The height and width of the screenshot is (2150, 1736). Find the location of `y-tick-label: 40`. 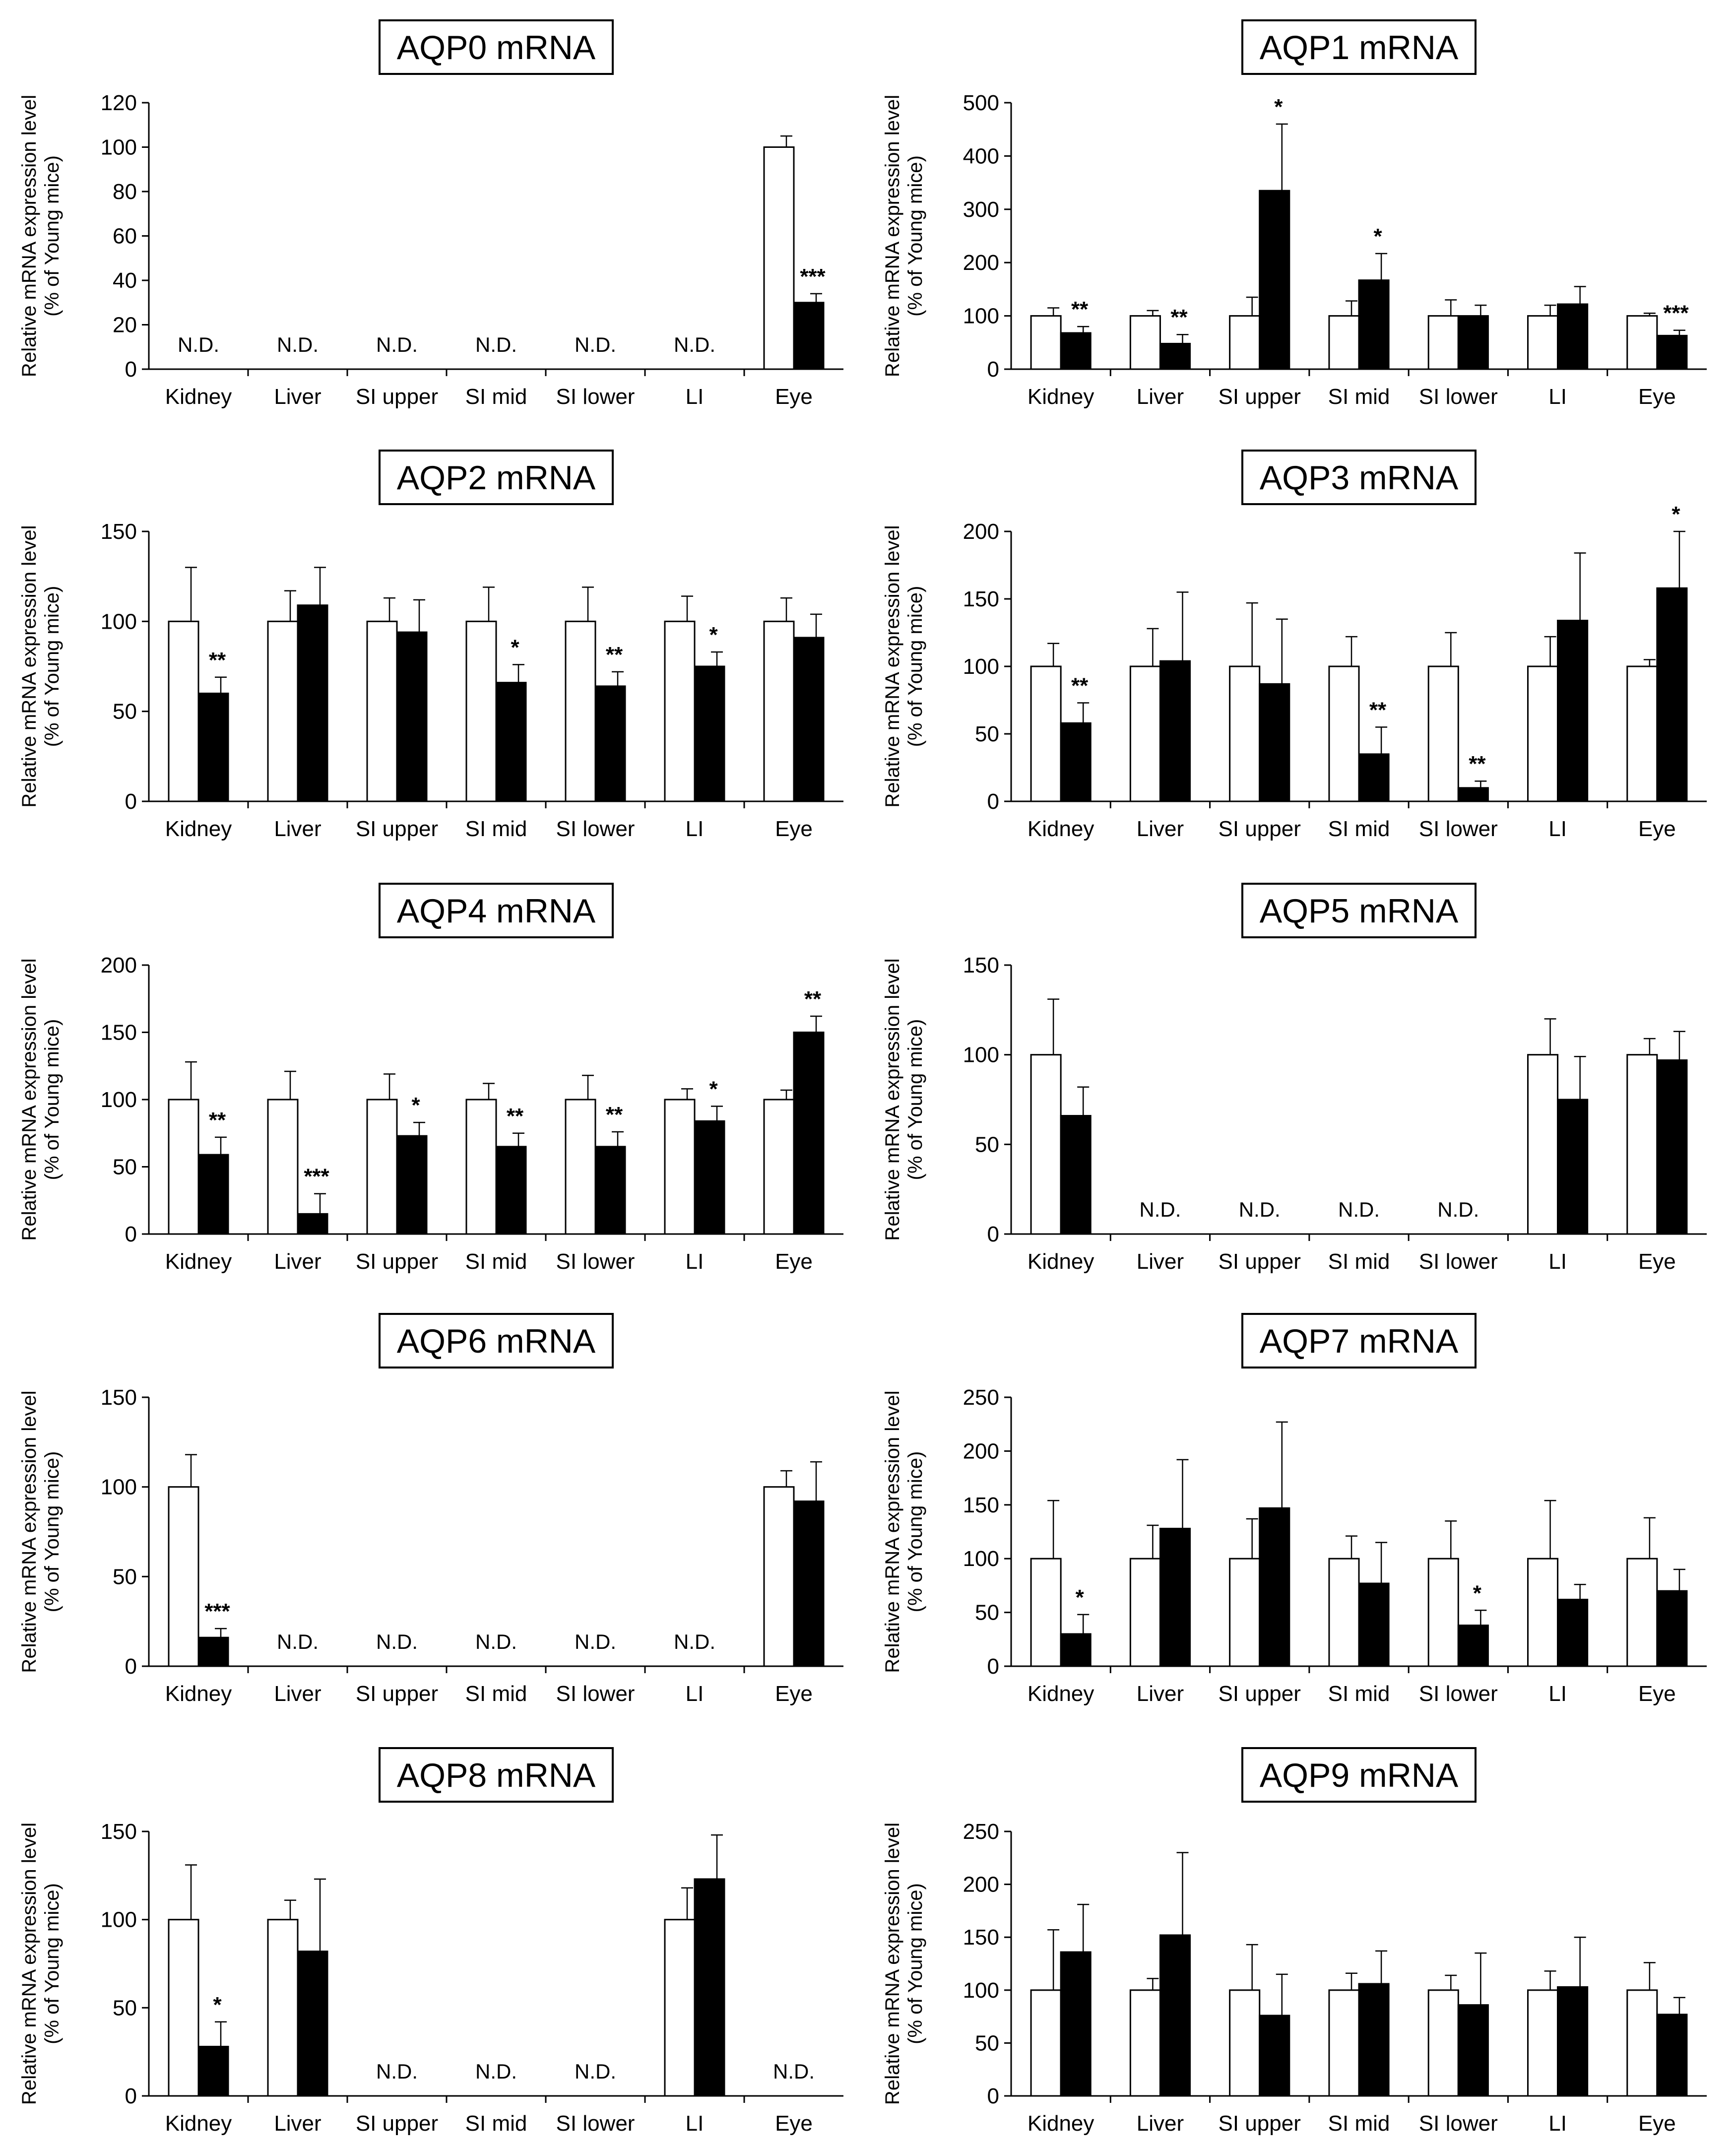

y-tick-label: 40 is located at coordinates (125, 280).